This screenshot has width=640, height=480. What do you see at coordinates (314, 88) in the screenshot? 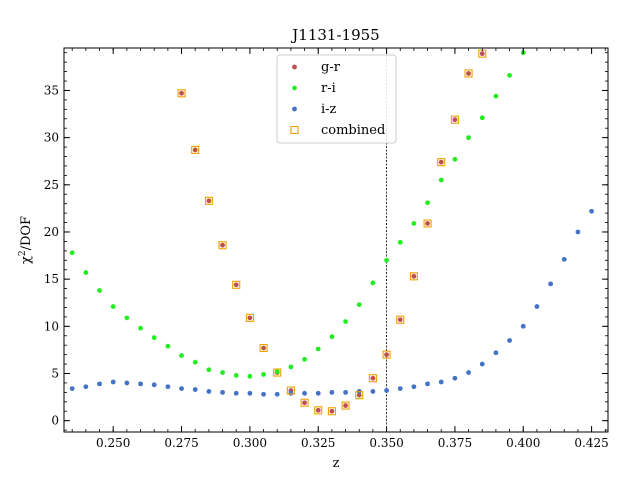
I see `legend-item-r-i: r-i` at bounding box center [314, 88].